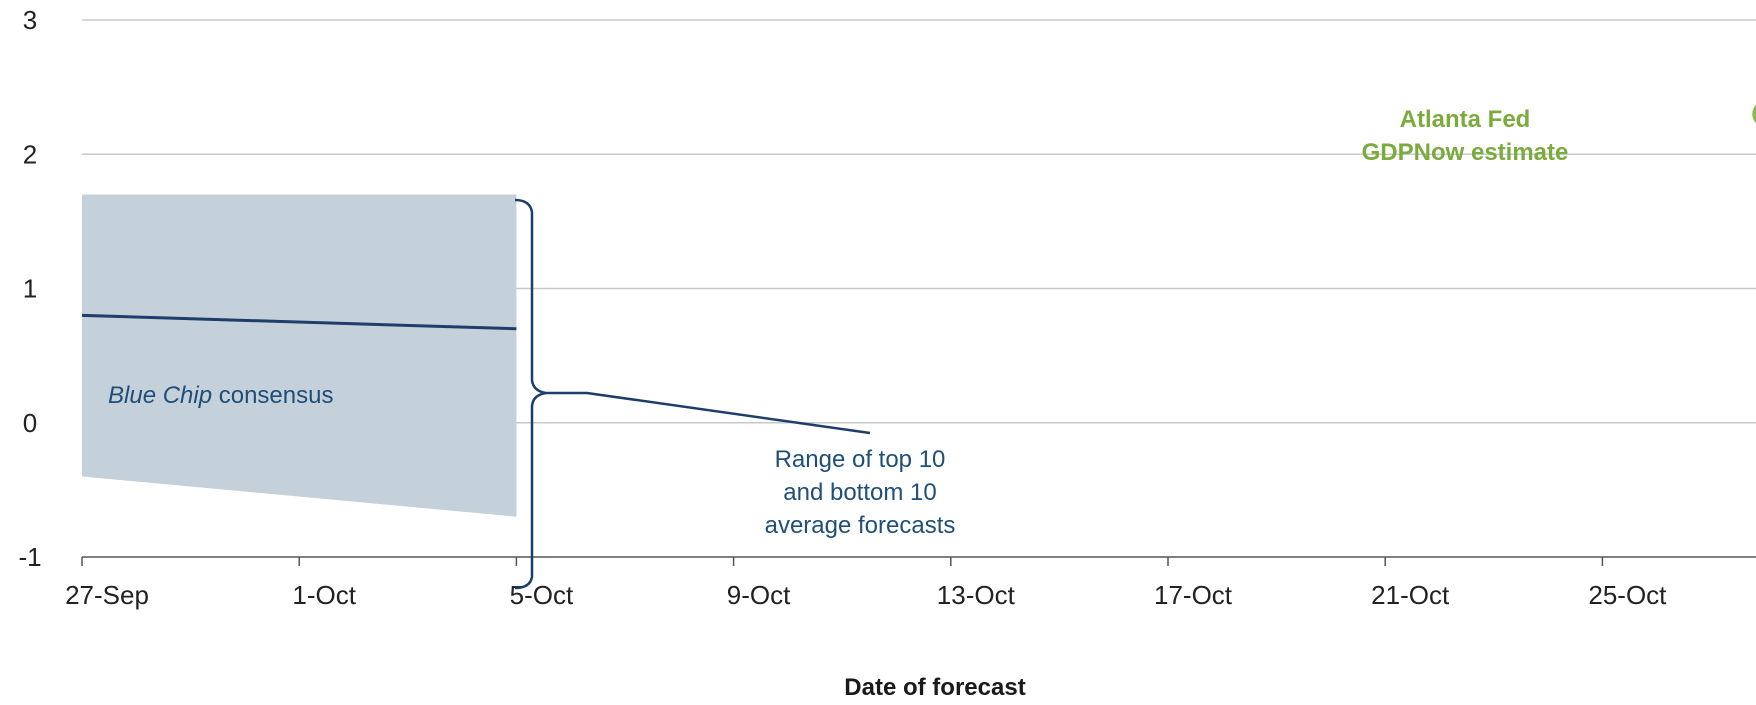 Image resolution: width=1756 pixels, height=705 pixels. I want to click on x-tick-label: 21-Oct, so click(1410, 595).